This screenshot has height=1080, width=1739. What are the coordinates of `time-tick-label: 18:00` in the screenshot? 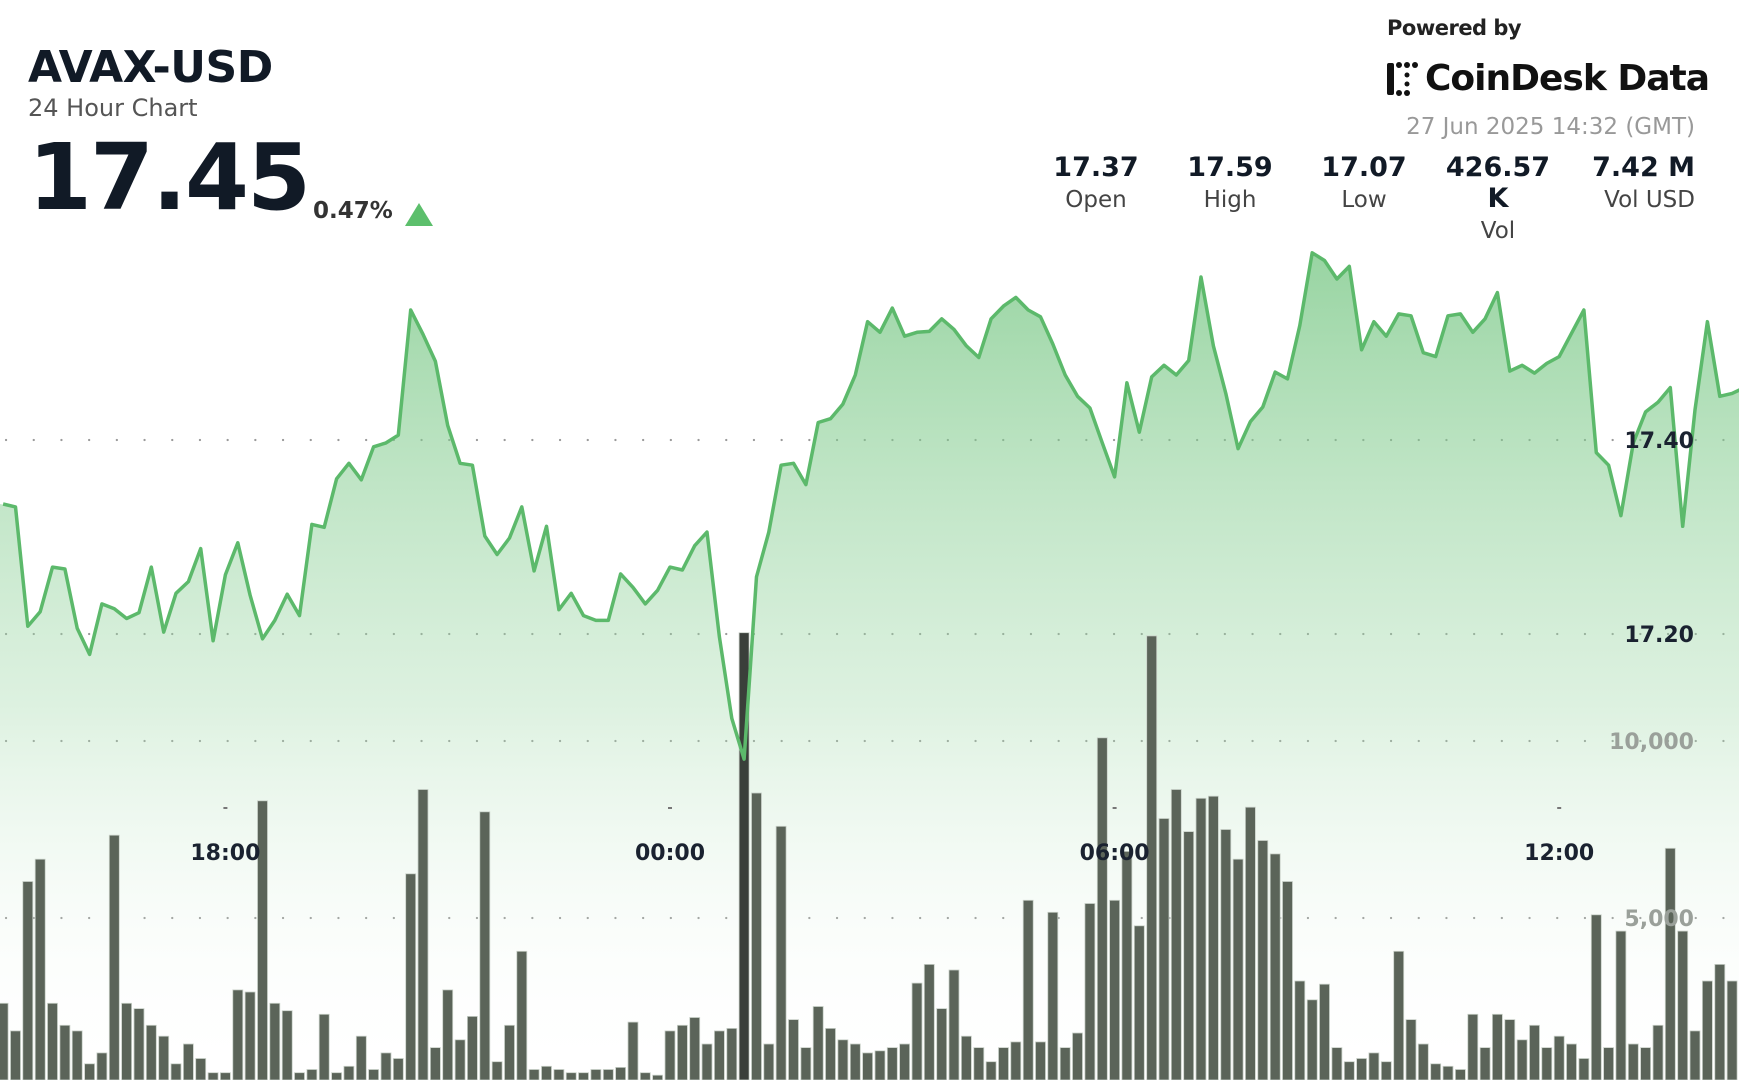 It's located at (225, 853).